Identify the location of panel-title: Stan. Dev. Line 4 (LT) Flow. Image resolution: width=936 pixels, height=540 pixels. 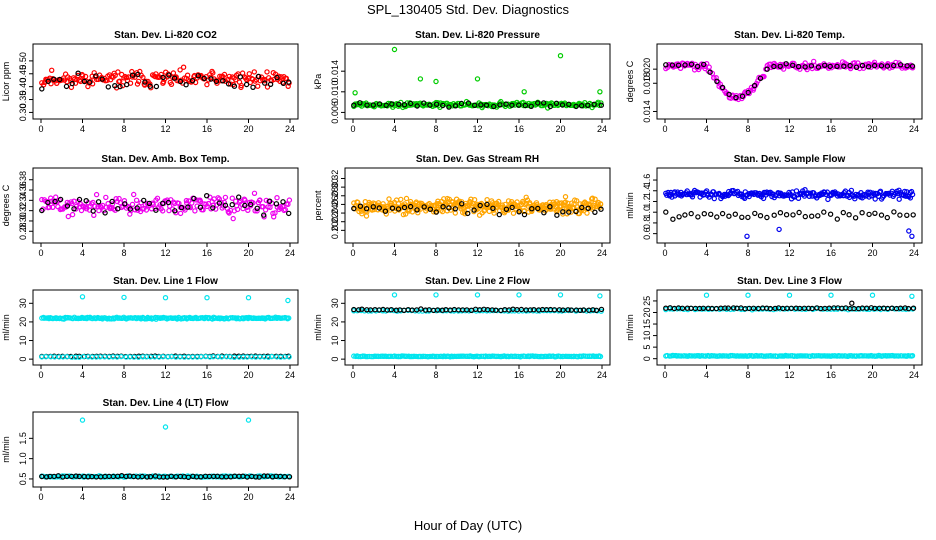
(166, 403).